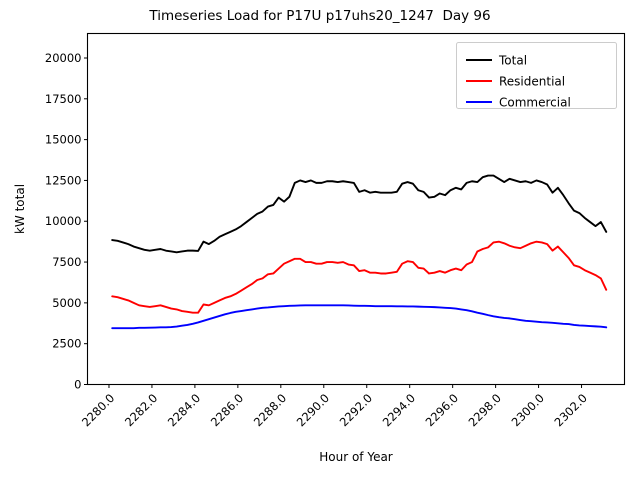 The height and width of the screenshot is (480, 640). What do you see at coordinates (359, 277) in the screenshot?
I see `series-line-residential` at bounding box center [359, 277].